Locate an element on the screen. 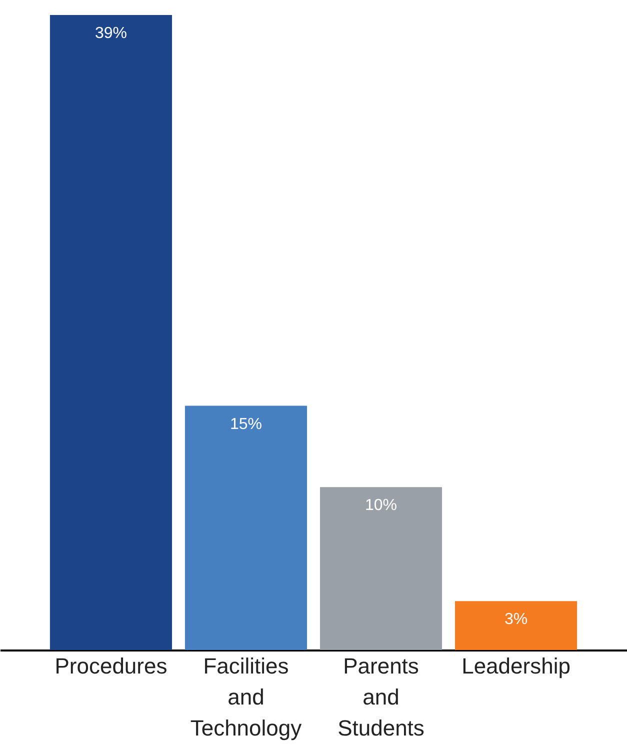 The height and width of the screenshot is (746, 627). data-label: 39% is located at coordinates (110, 33).